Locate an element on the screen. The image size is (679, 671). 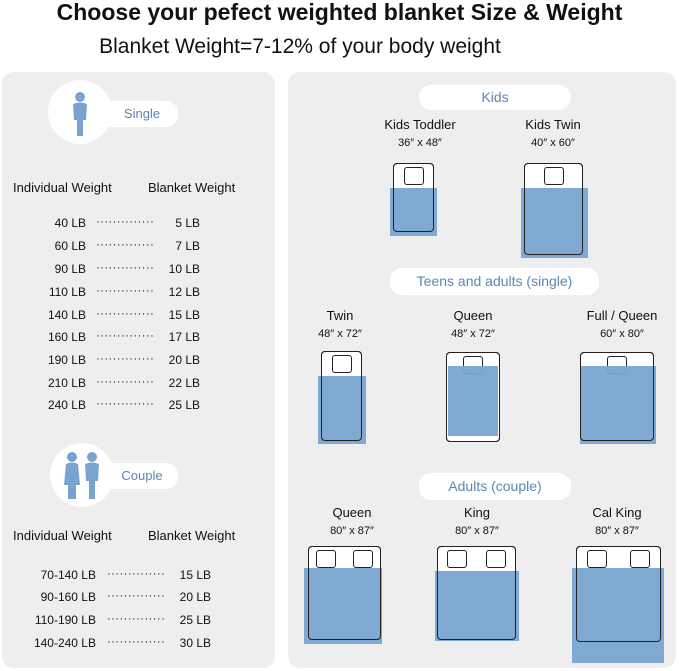
individual-weight-value: 160 LB is located at coordinates (66, 337).